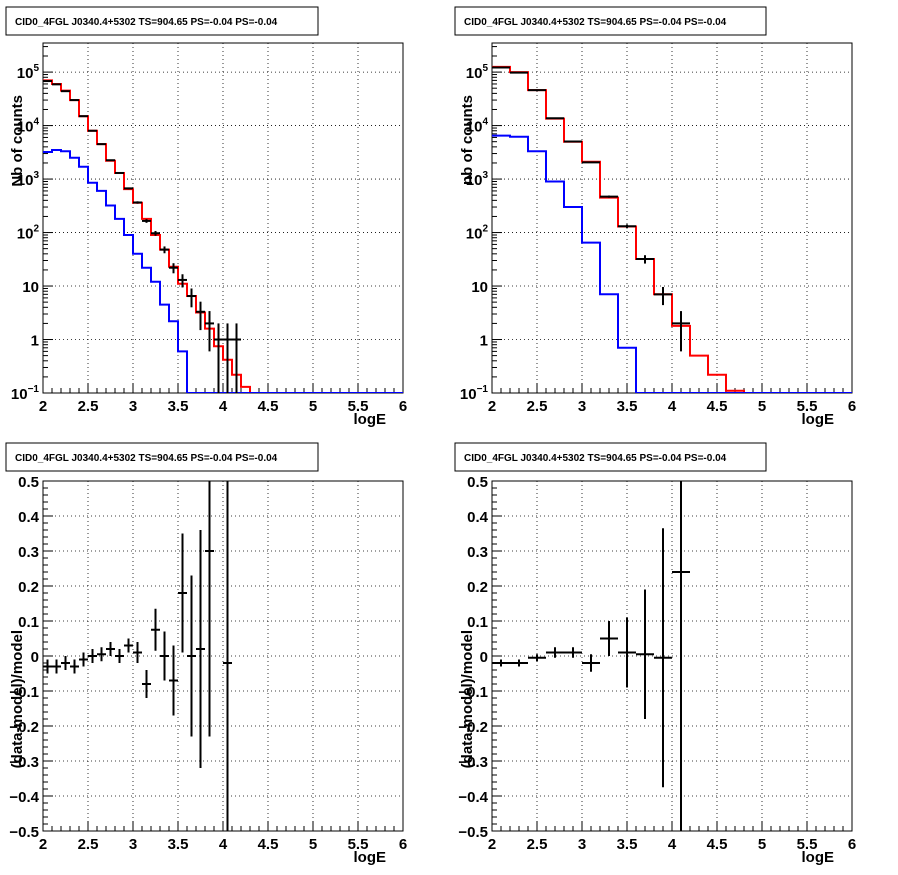 This screenshot has width=898, height=875. I want to click on x-tick-label: 3, so click(133, 406).